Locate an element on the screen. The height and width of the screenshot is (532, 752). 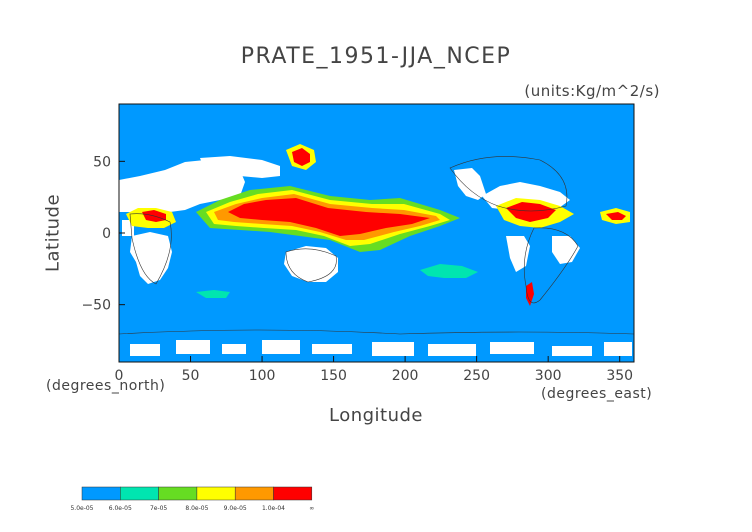
level-red-japan is located at coordinates (301, 157).